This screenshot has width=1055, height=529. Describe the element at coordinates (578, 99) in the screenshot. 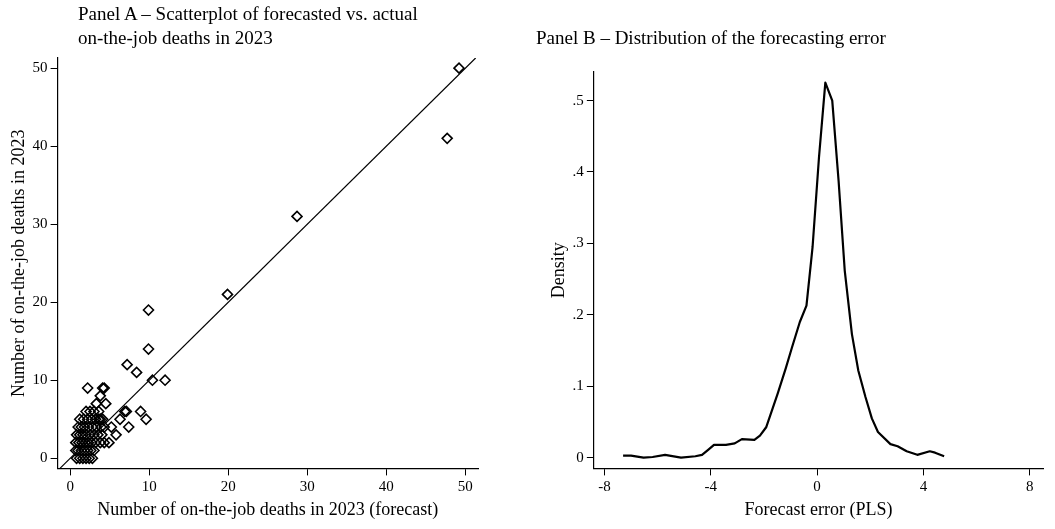

I see `y-tick-label: .5` at that location.